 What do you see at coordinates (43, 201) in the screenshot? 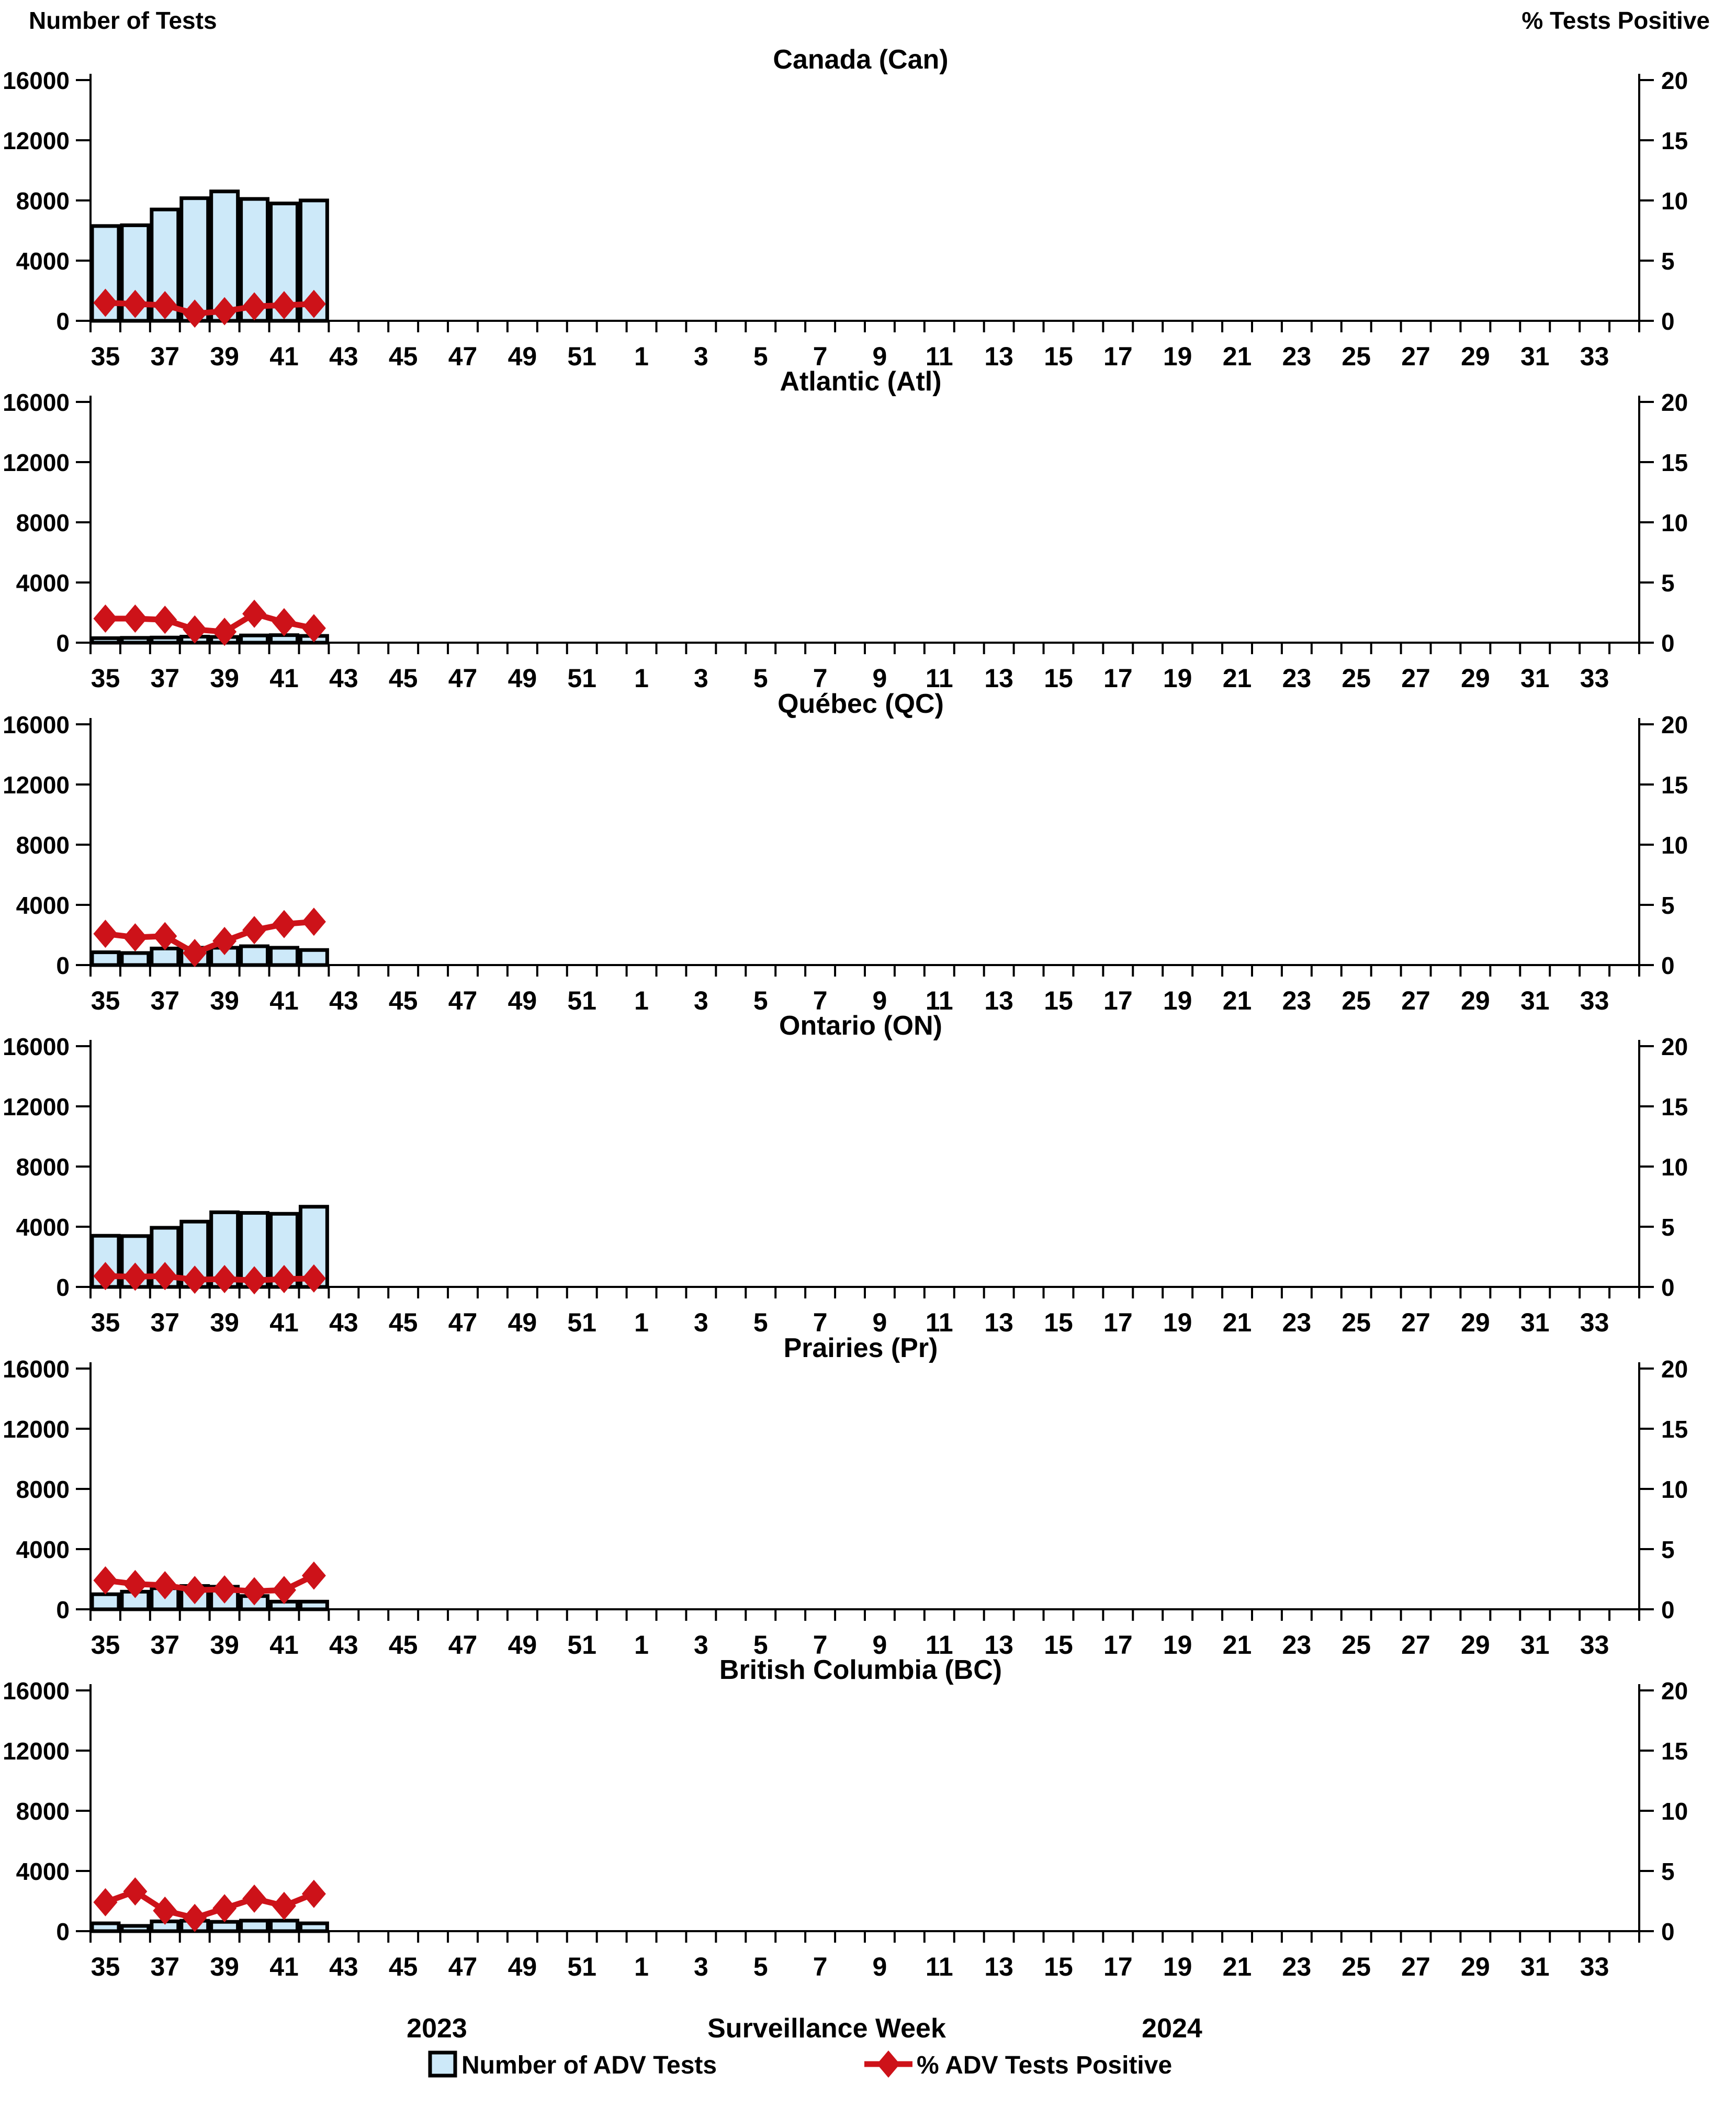
I see `left-tick-label: 8000` at bounding box center [43, 201].